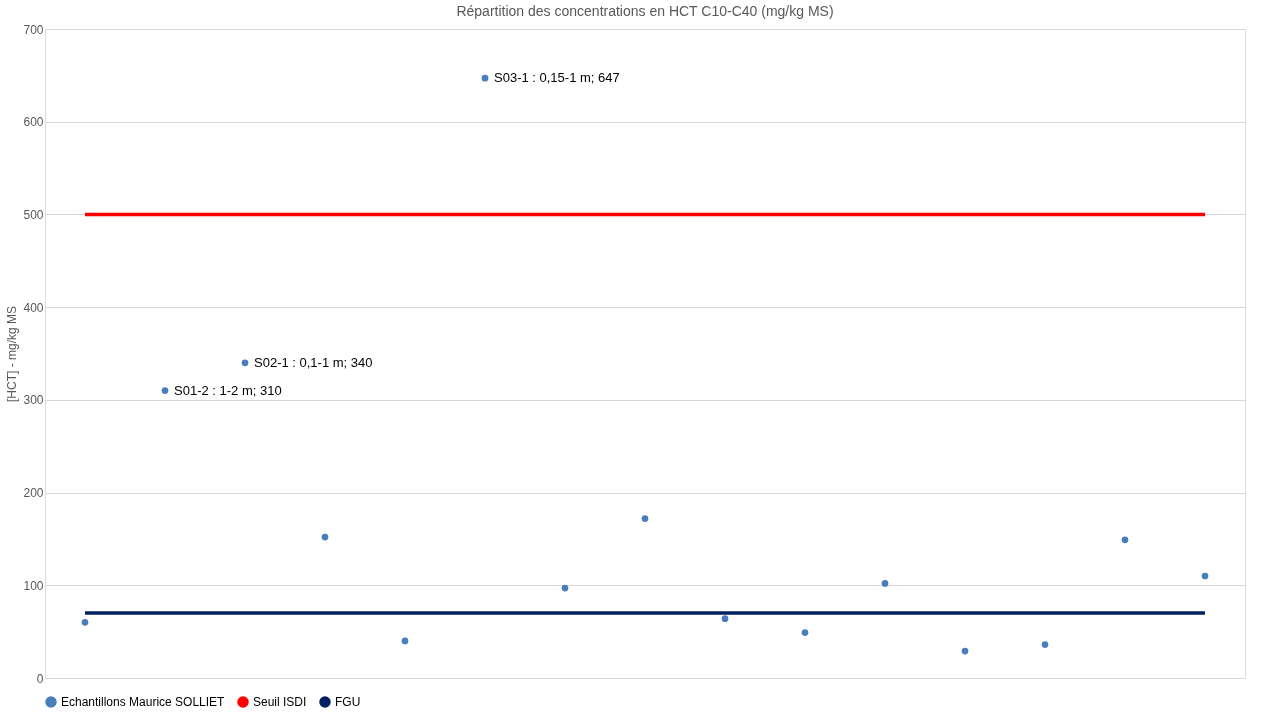 The width and height of the screenshot is (1262, 726). What do you see at coordinates (33, 493) in the screenshot?
I see `y-tick-label: 200` at bounding box center [33, 493].